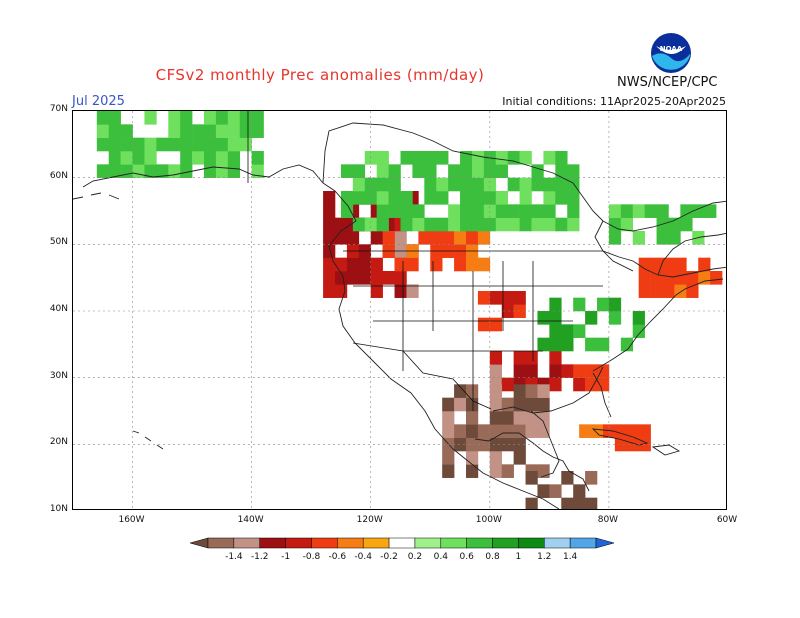 This screenshot has height=618, width=800. I want to click on forecast-month: Jul 2025, so click(98, 101).